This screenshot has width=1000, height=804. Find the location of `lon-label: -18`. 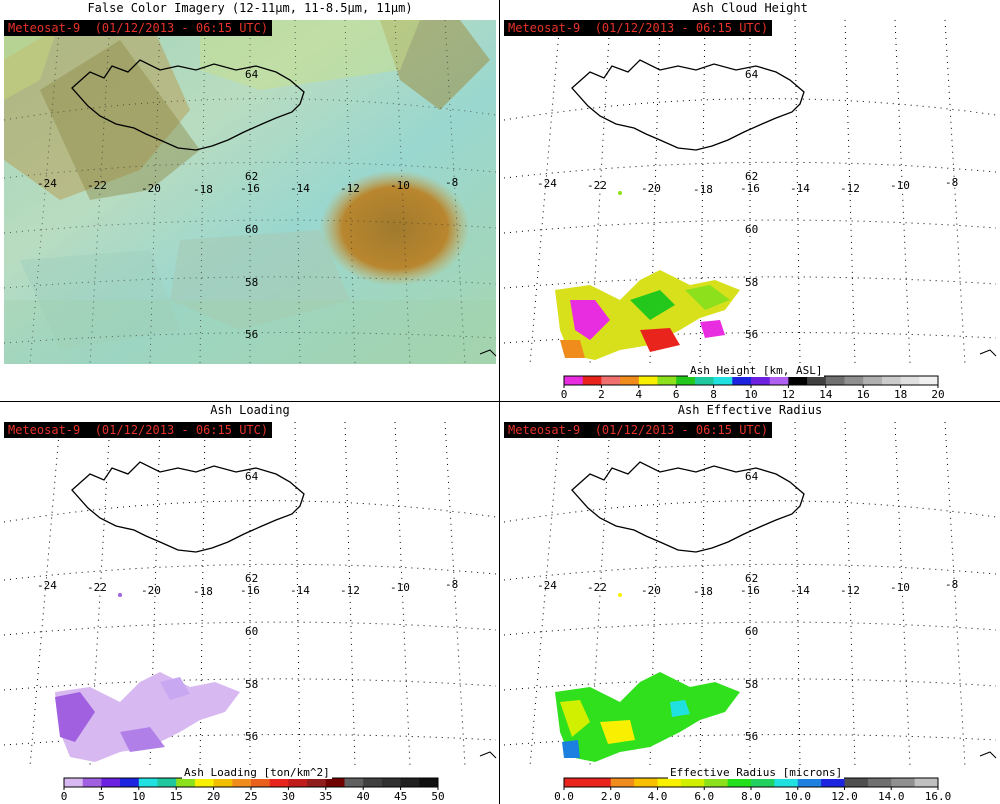

lon-label: -18 is located at coordinates (703, 189).